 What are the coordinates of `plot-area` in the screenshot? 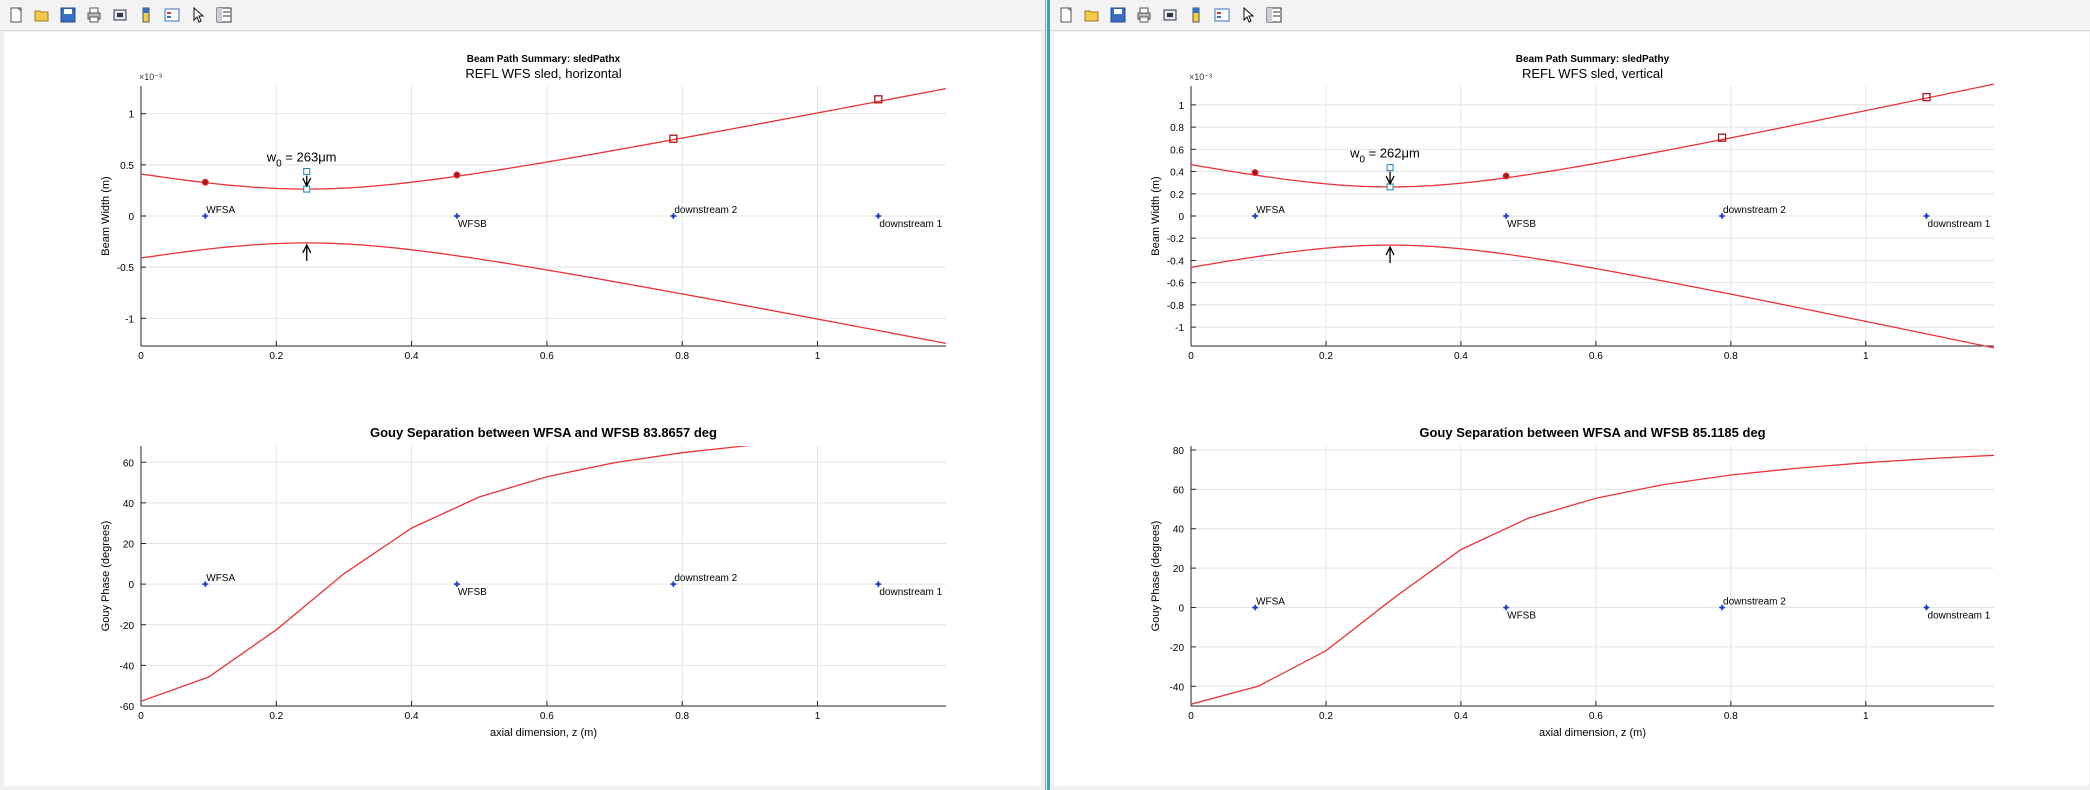 It's located at (543, 576).